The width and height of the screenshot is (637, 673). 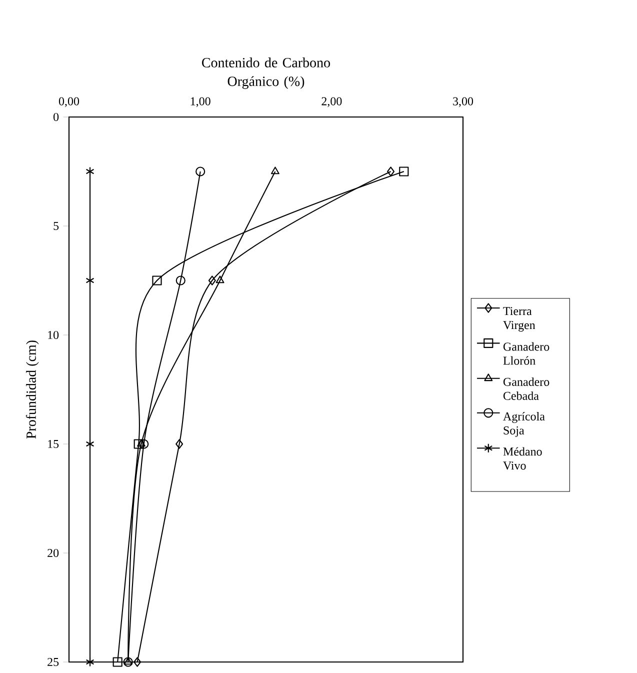 I want to click on y-tick-label: 5, so click(x=56, y=226).